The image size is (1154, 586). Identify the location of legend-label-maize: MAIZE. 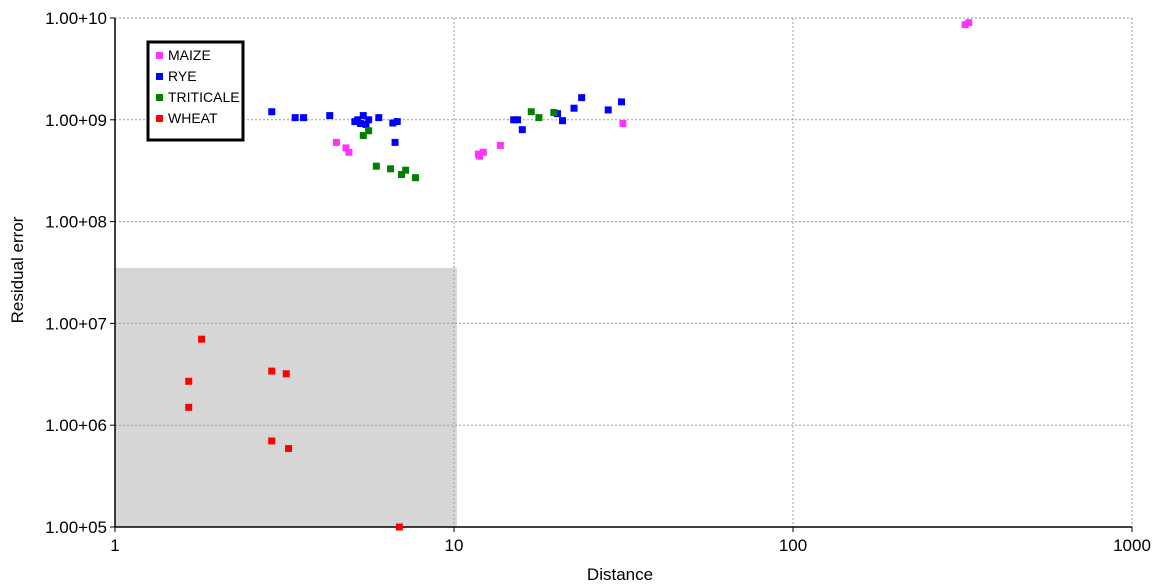
(189, 55).